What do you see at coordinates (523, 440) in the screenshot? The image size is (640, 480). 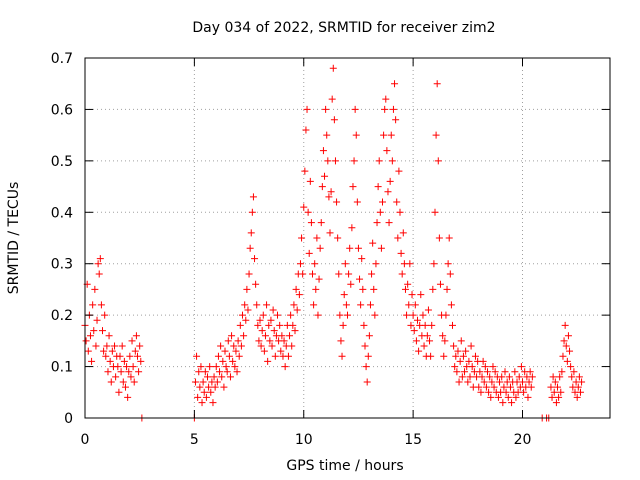 I see `x-tick-label: 20` at bounding box center [523, 440].